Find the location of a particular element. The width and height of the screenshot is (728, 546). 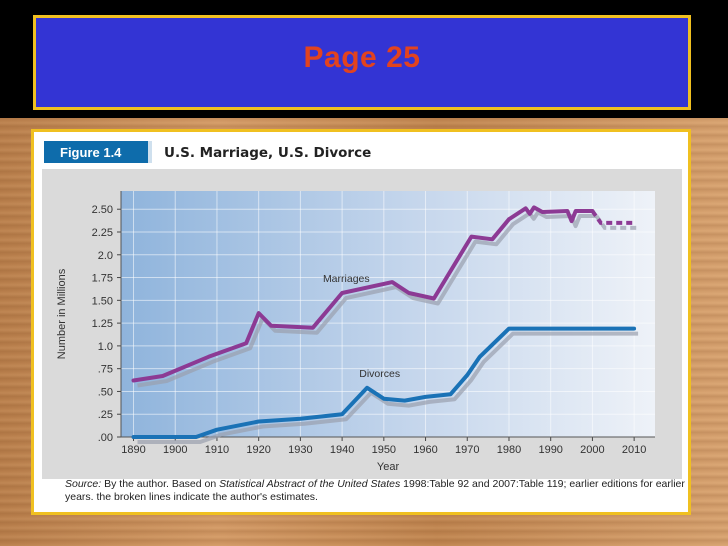

y-axis-label: Number in Millions is located at coordinates (62, 313).